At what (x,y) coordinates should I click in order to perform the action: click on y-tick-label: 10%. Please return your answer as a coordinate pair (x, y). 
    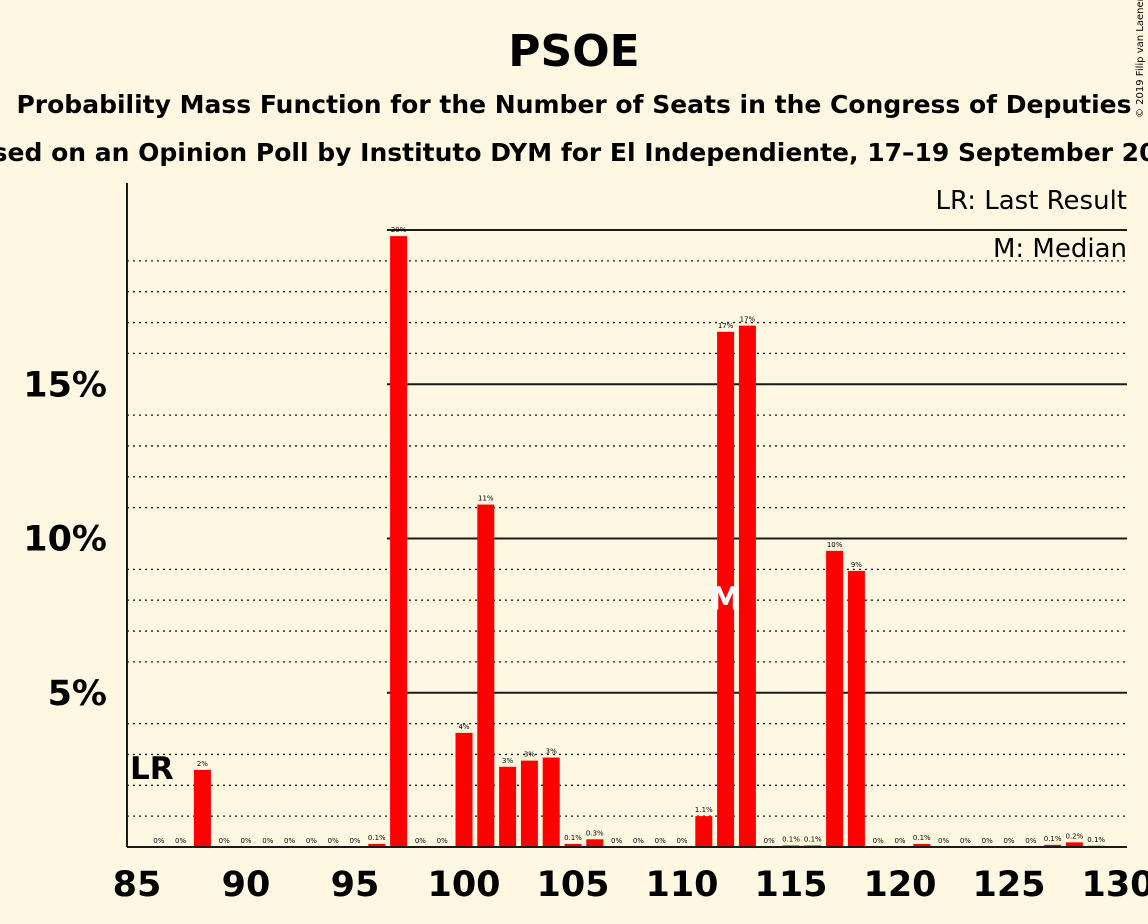
    Looking at the image, I should click on (65, 540).